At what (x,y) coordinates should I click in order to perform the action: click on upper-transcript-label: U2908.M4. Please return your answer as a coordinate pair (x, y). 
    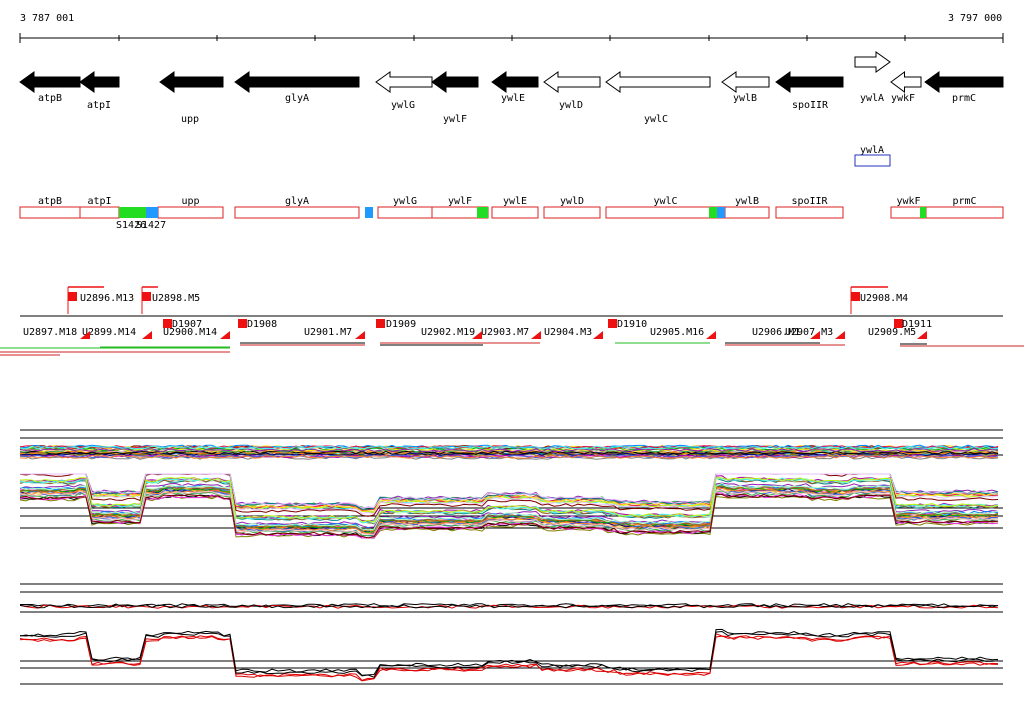
    Looking at the image, I should click on (884, 298).